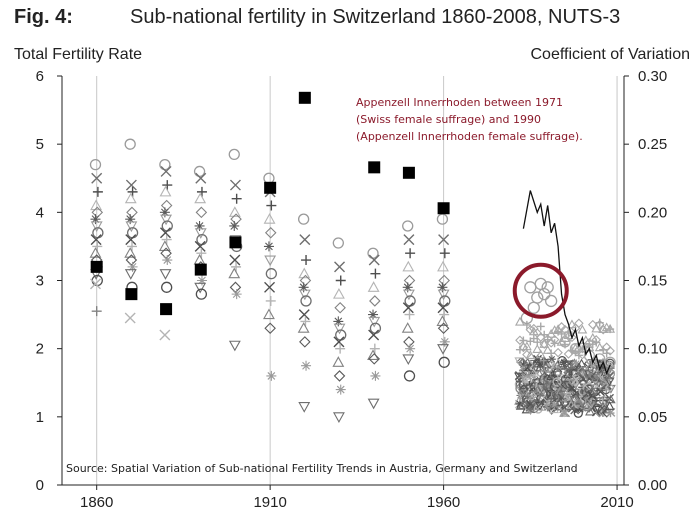 The image size is (700, 524). What do you see at coordinates (616, 502) in the screenshot?
I see `x-tick-label: 2010` at bounding box center [616, 502].